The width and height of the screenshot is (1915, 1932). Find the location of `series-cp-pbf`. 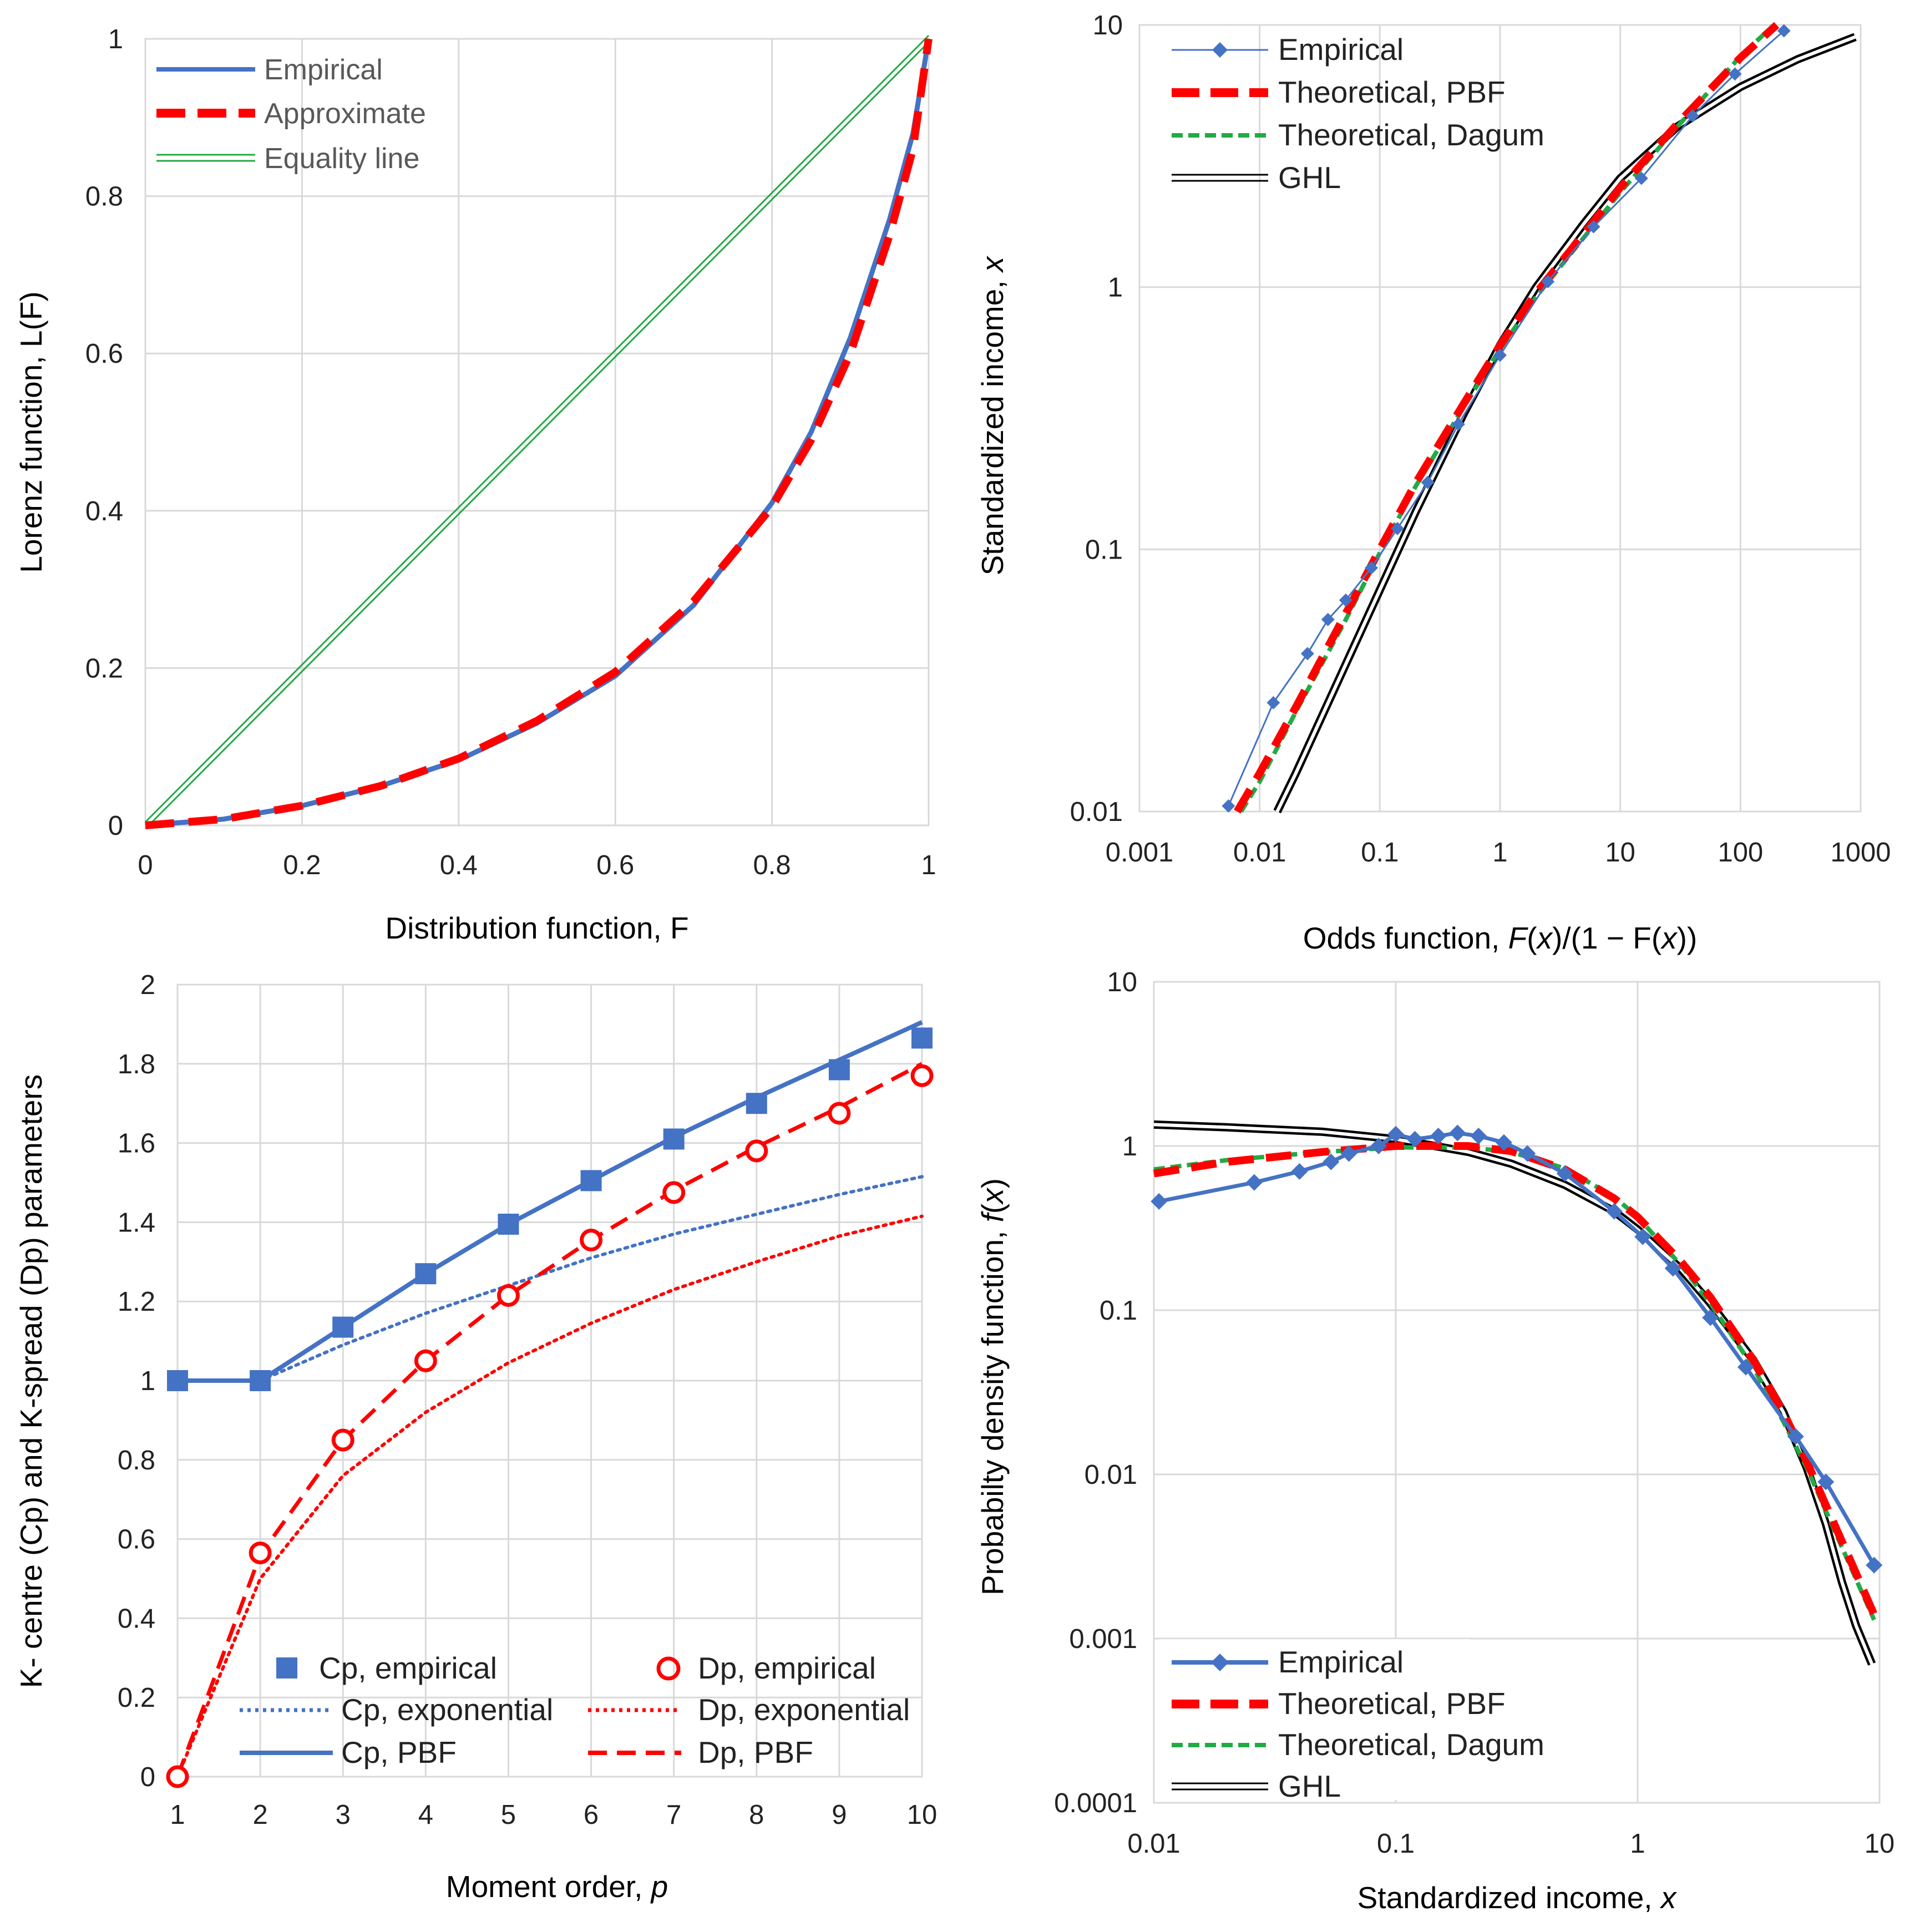

series-cp-pbf is located at coordinates (550, 1201).